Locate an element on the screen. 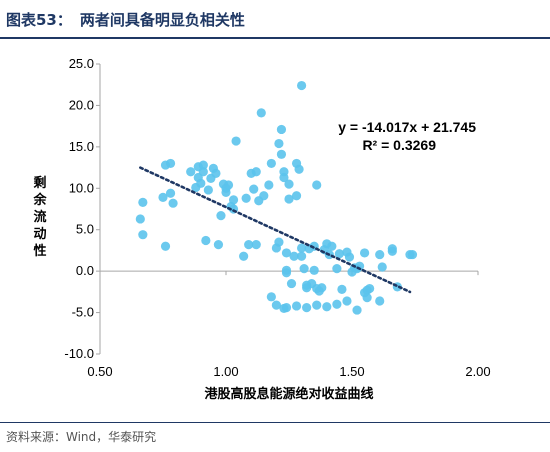  y-axis-label-char: 余 is located at coordinates (39, 200).